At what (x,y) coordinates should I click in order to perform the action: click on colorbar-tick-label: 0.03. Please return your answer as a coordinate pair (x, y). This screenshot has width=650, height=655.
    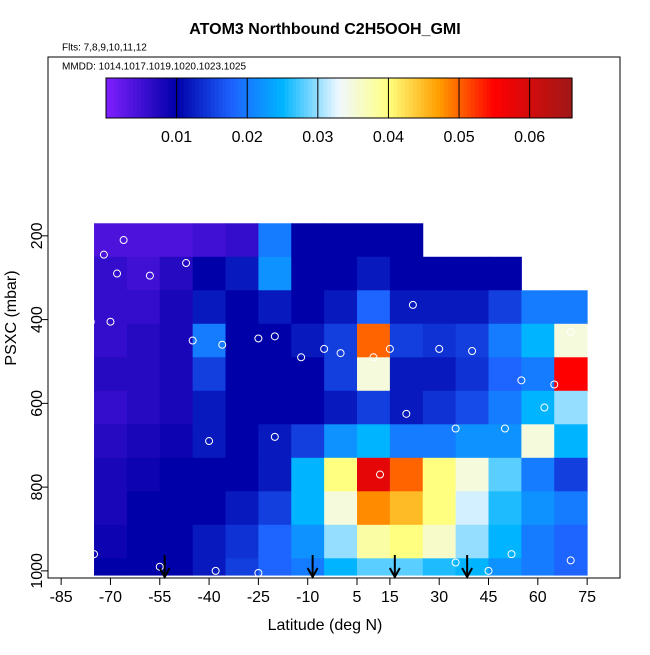
    Looking at the image, I should click on (317, 137).